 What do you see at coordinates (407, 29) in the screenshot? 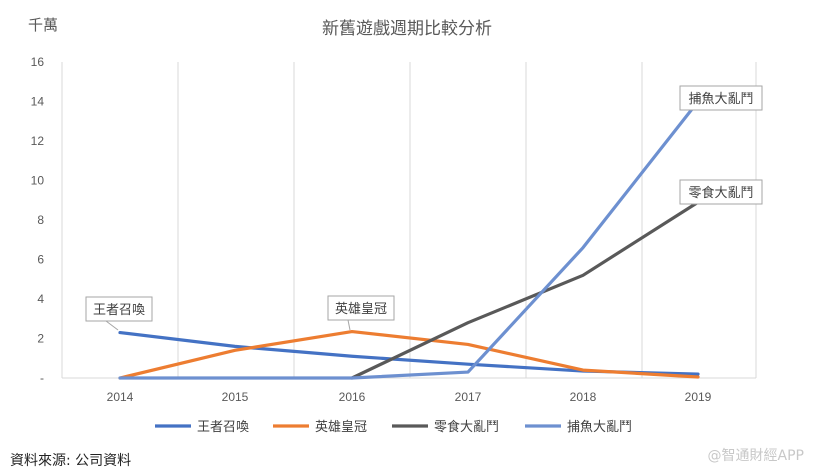
I see `chart-title: 新舊遊戲週期比較分析` at bounding box center [407, 29].